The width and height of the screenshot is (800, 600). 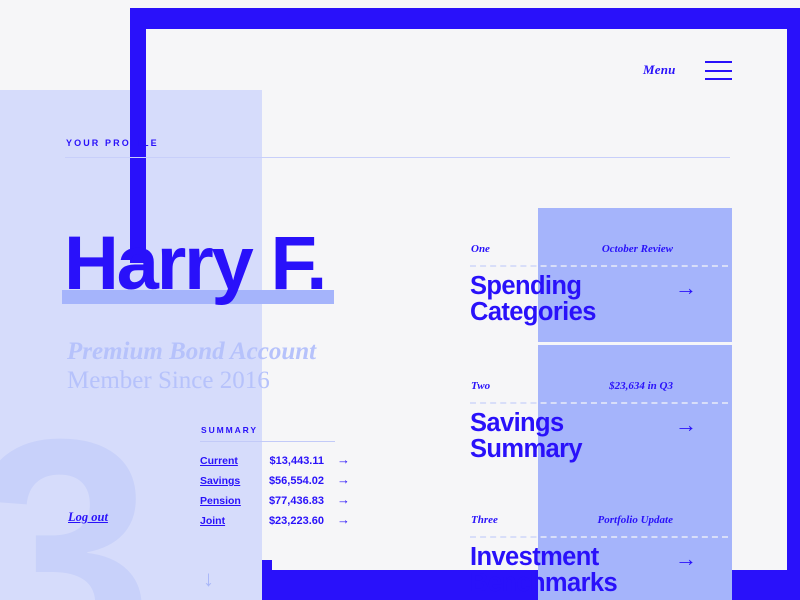 What do you see at coordinates (112, 143) in the screenshot?
I see `profile-eyebrow: YOUR PROFILE` at bounding box center [112, 143].